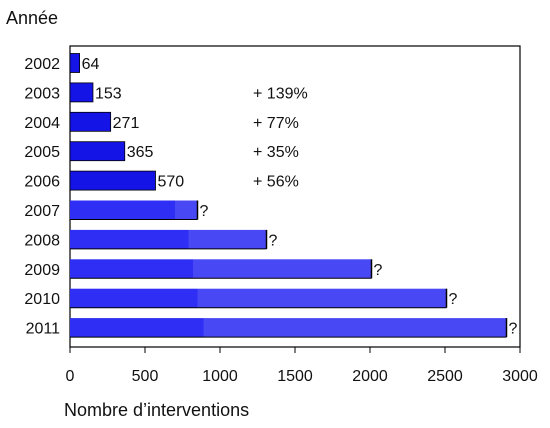  Describe the element at coordinates (513, 329) in the screenshot. I see `value-label-2011: ?` at that location.